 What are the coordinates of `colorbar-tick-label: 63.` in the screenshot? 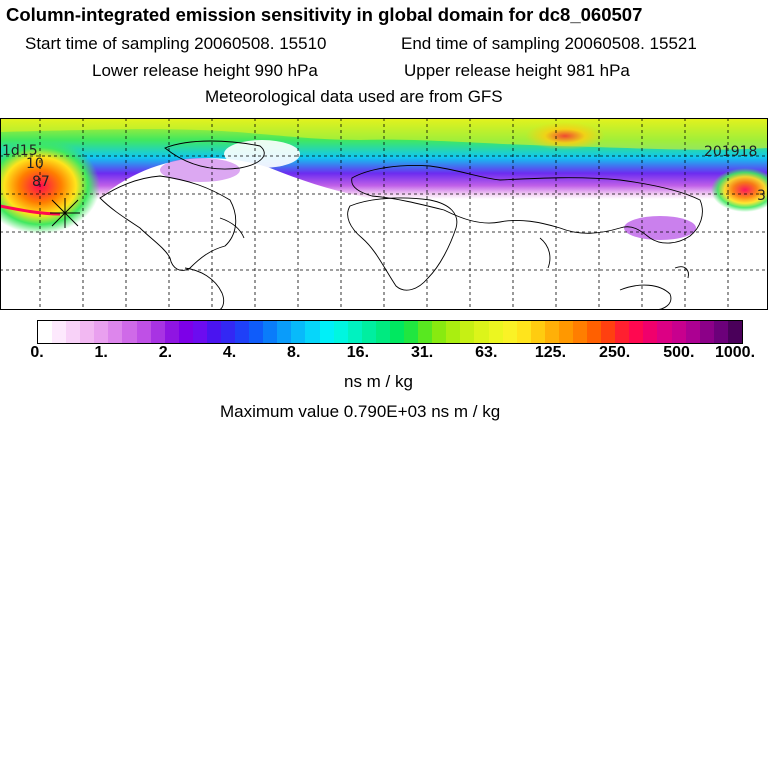 It's located at (486, 352).